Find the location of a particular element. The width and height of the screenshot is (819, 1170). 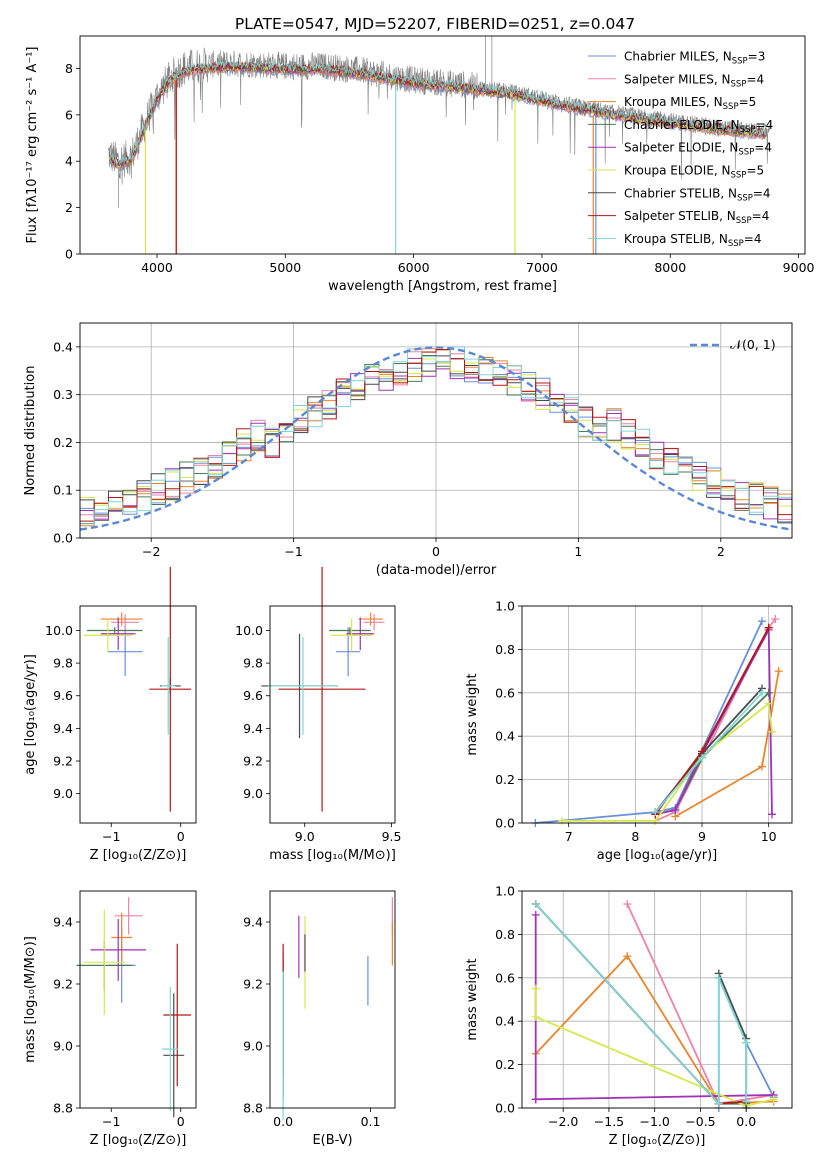

x-tick-label: 7 is located at coordinates (569, 836).